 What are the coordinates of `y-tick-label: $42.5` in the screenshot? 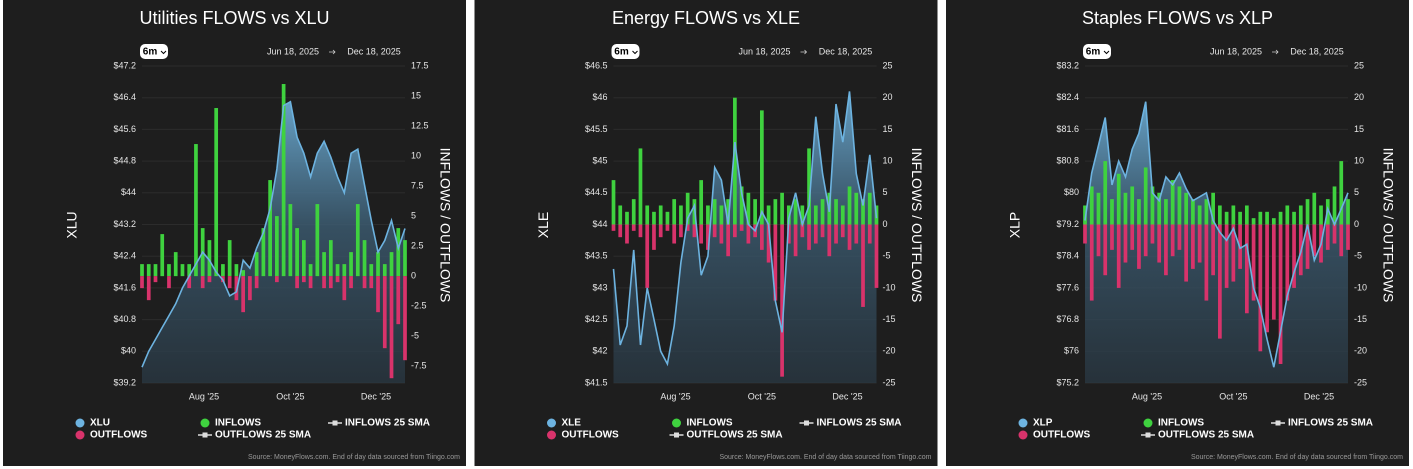 It's located at (596, 319).